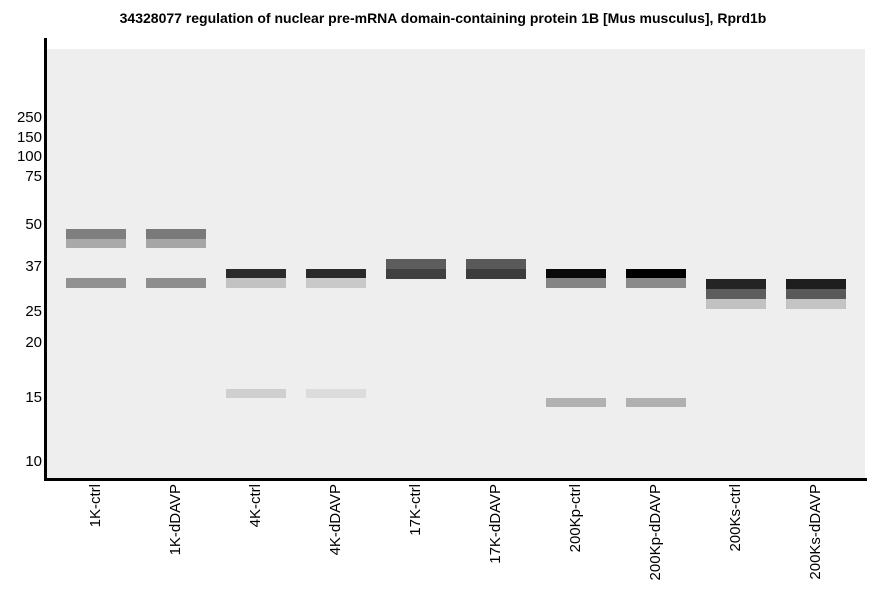  What do you see at coordinates (95, 506) in the screenshot?
I see `lane-label-1k-ctrl: 1K-ctrl` at bounding box center [95, 506].